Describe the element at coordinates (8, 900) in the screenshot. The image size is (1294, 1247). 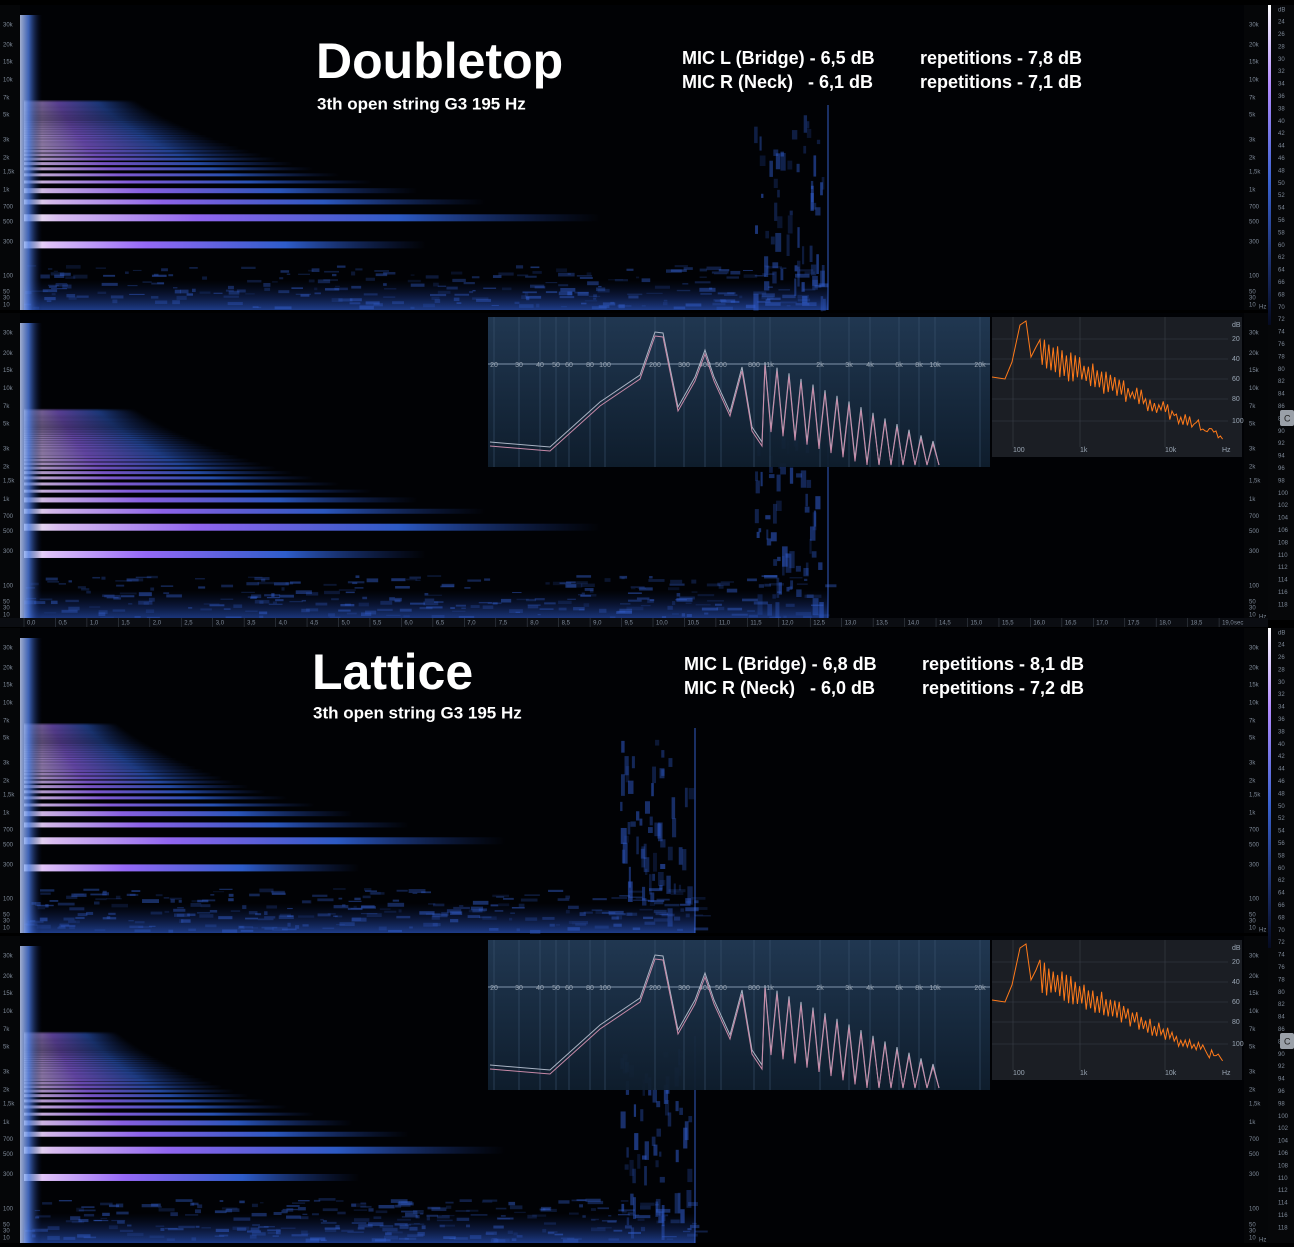
I see `freq-tick-label: 100` at that location.